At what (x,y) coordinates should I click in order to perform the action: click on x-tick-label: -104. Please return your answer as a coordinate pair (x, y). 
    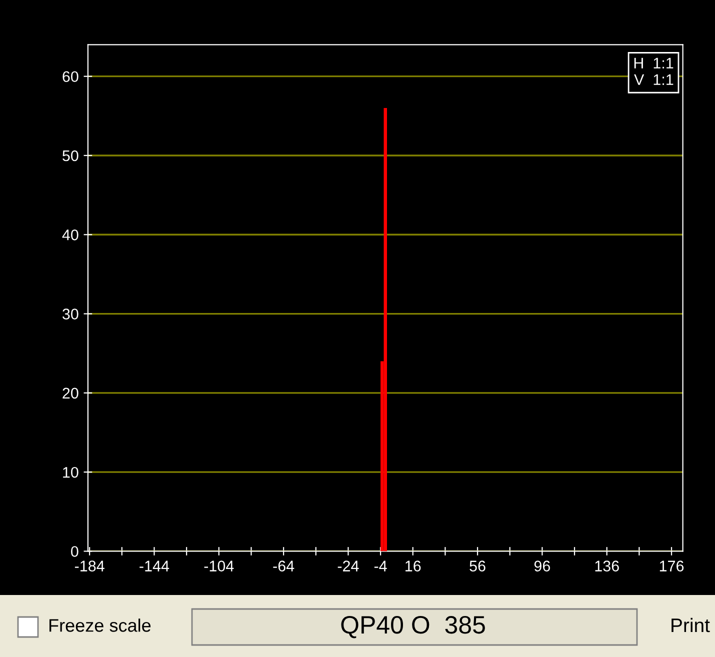
    Looking at the image, I should click on (219, 566).